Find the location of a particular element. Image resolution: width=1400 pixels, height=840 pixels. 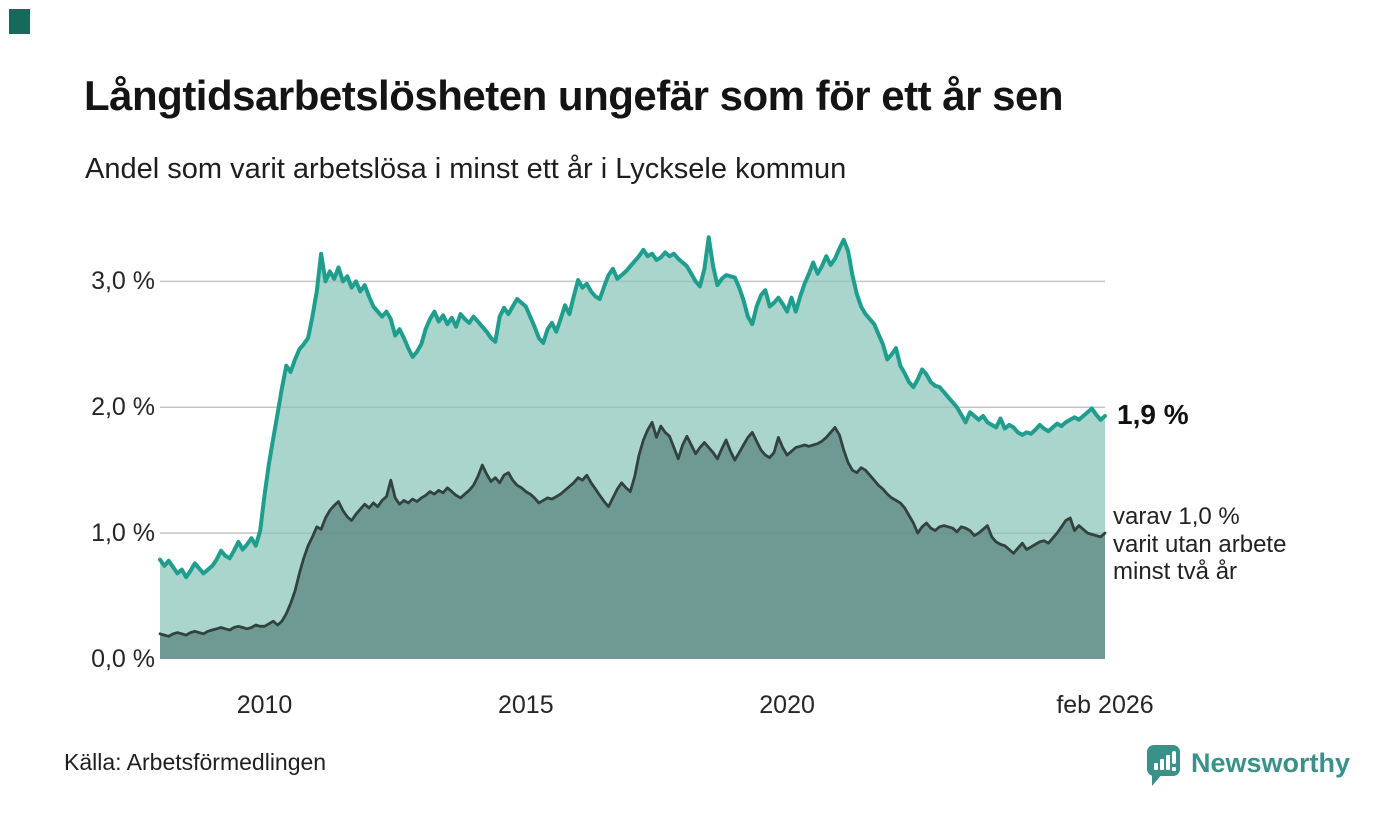

y-axis-tick-label: 3,0 % is located at coordinates (123, 281).